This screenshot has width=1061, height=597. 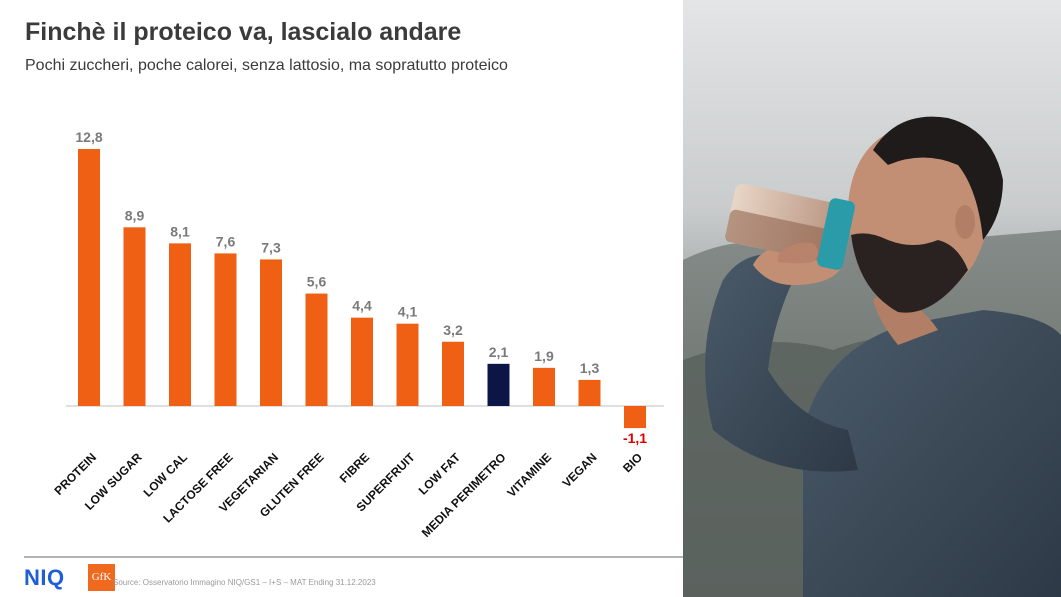 What do you see at coordinates (544, 356) in the screenshot?
I see `data-label: 1,9` at bounding box center [544, 356].